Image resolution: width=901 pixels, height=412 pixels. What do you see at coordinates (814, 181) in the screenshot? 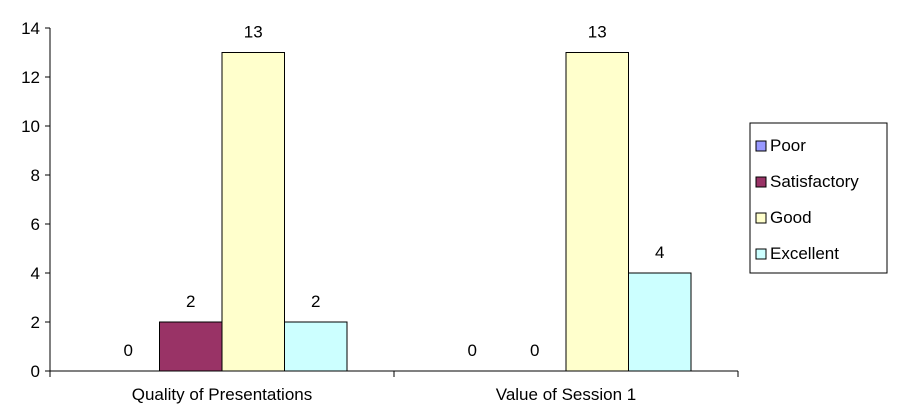
I see `legend-label-satisfactory: Satisfactory` at bounding box center [814, 181].